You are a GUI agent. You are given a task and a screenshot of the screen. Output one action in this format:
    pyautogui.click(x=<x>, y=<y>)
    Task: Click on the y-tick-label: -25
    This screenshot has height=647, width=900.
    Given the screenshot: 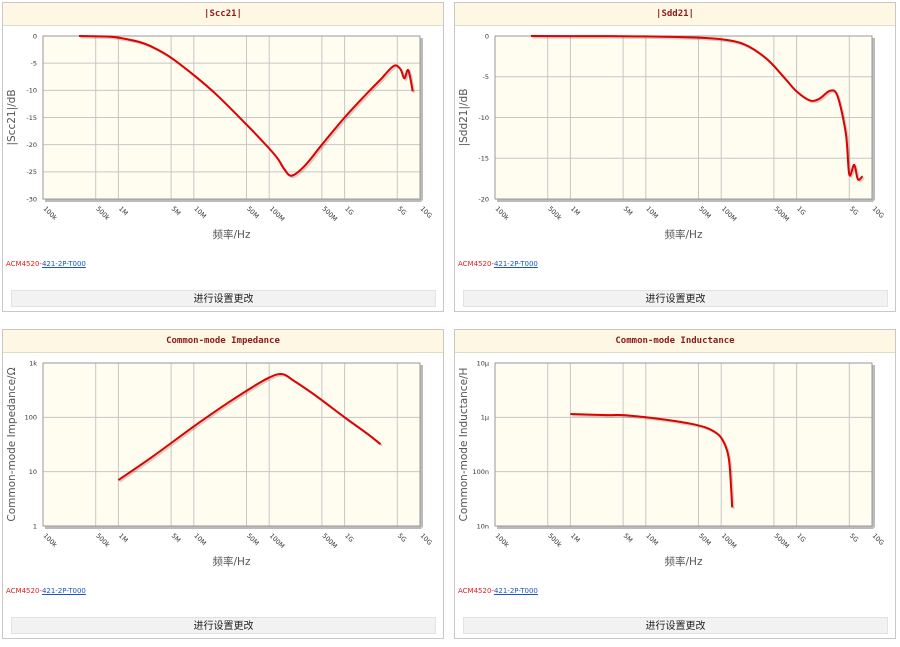 What is the action you would take?
    pyautogui.click(x=31, y=172)
    